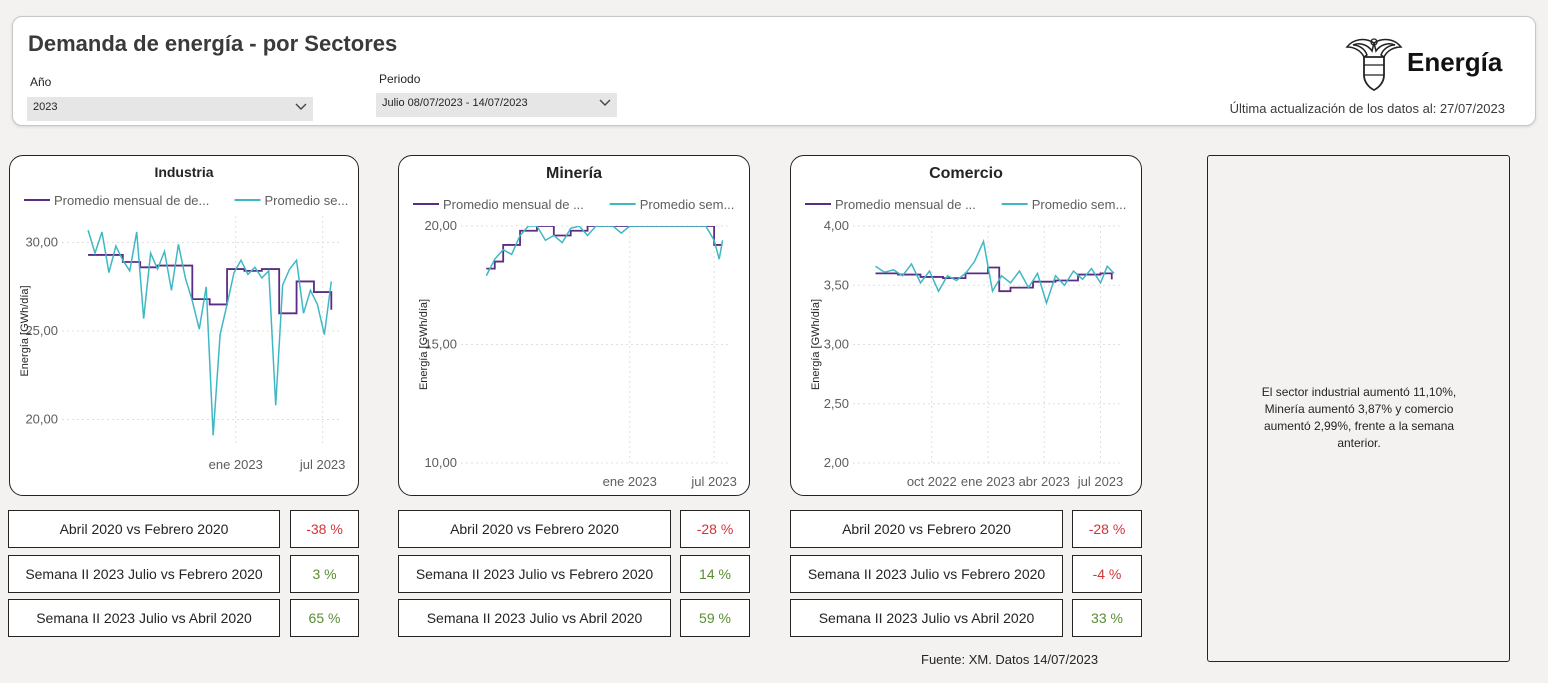 The image size is (1548, 683). I want to click on source-footer: Fuente: XM. Datos 14/07/2023, so click(1010, 659).